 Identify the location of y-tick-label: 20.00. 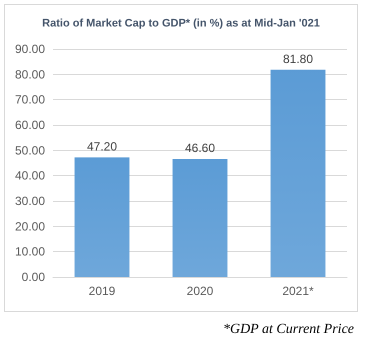
(30, 226).